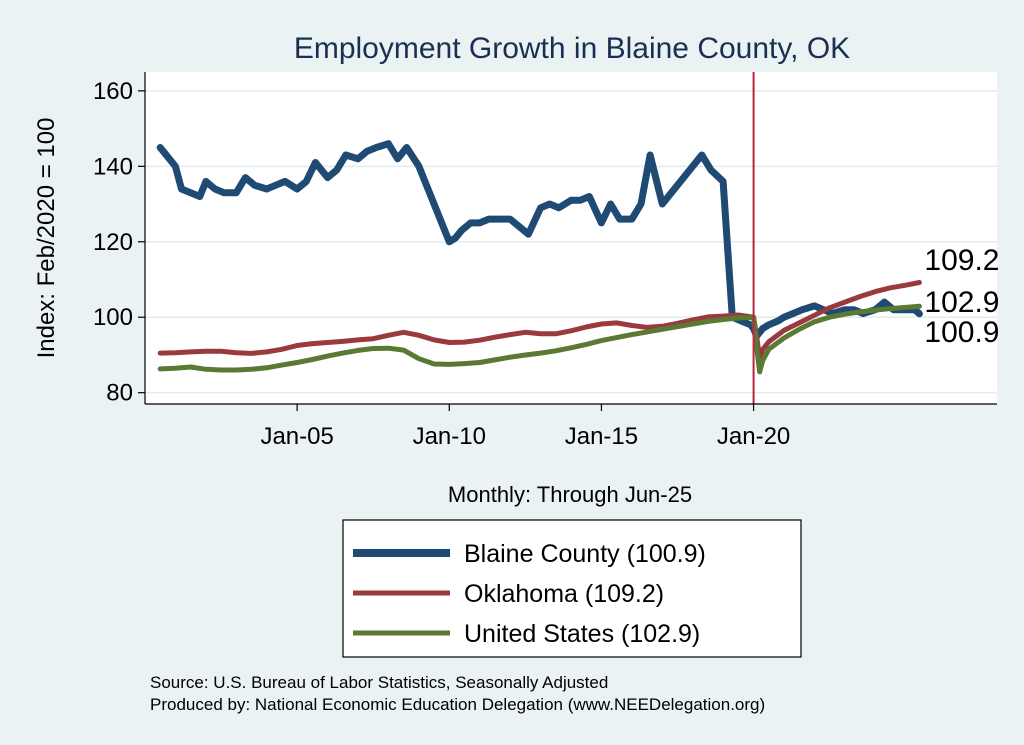 This screenshot has height=745, width=1024. Describe the element at coordinates (46, 238) in the screenshot. I see `y-axis-label: Index: Feb/2020 = 100` at that location.